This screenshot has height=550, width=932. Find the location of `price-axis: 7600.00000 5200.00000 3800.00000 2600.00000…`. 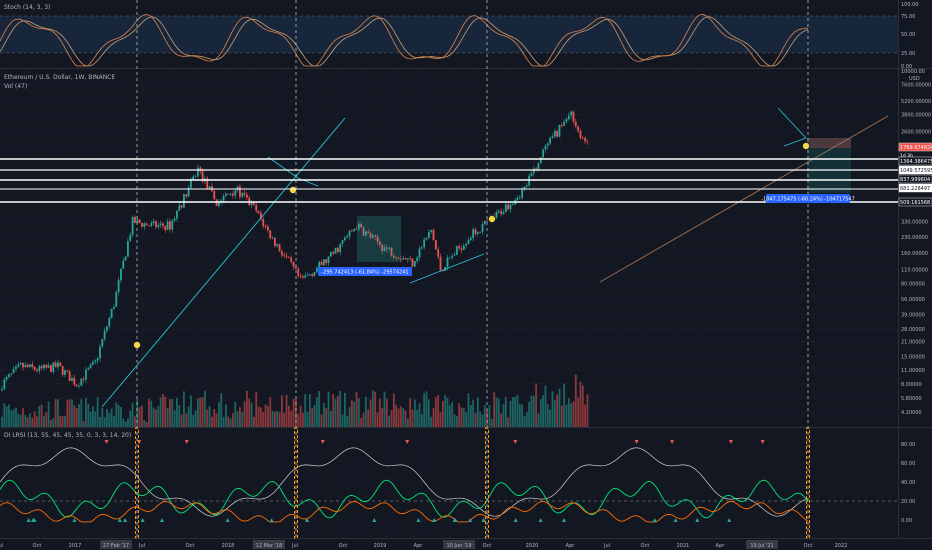

price-axis: 7600.00000 5200.00000 3800.00000 2600.00000… is located at coordinates (916, 249).